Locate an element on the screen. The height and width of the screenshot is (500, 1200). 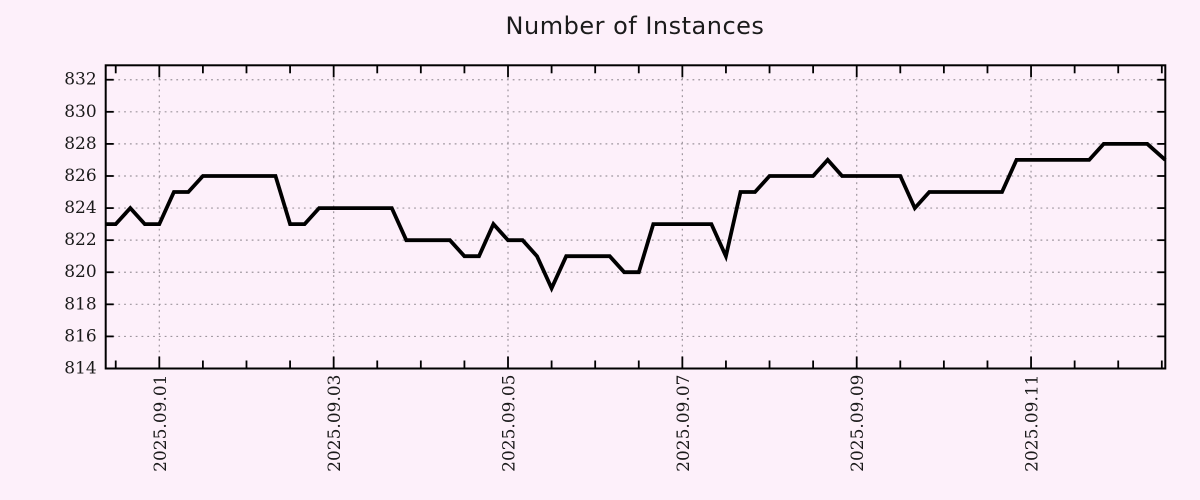
y-tick-label: 830 is located at coordinates (80, 112).